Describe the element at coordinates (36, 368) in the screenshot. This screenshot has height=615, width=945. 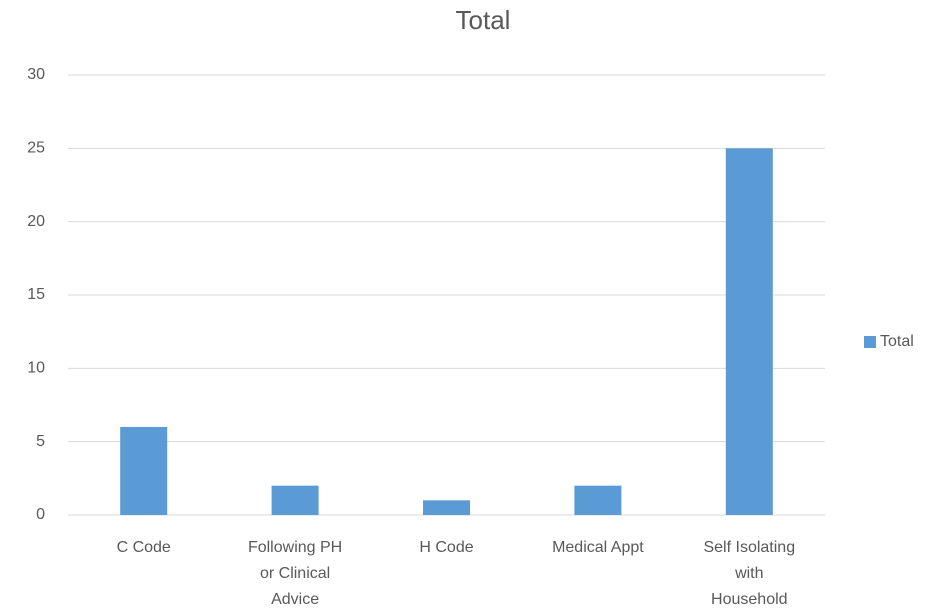
I see `y-tick-label: 10` at that location.